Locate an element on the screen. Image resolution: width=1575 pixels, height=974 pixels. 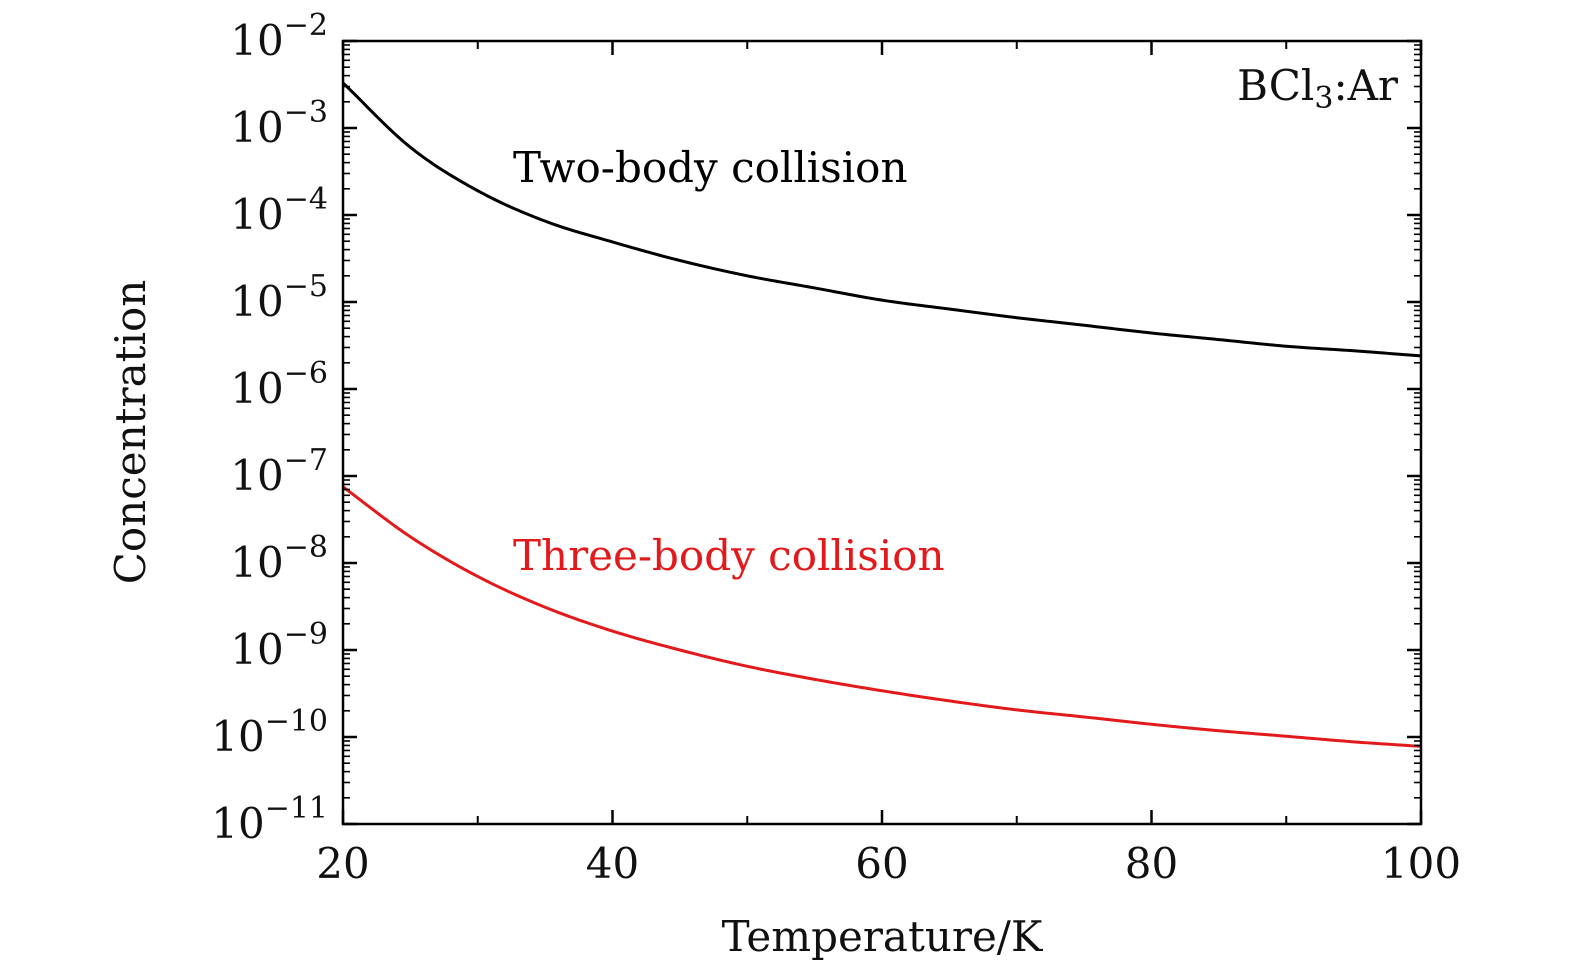
y-axis-label: Concentration is located at coordinates (130, 432).